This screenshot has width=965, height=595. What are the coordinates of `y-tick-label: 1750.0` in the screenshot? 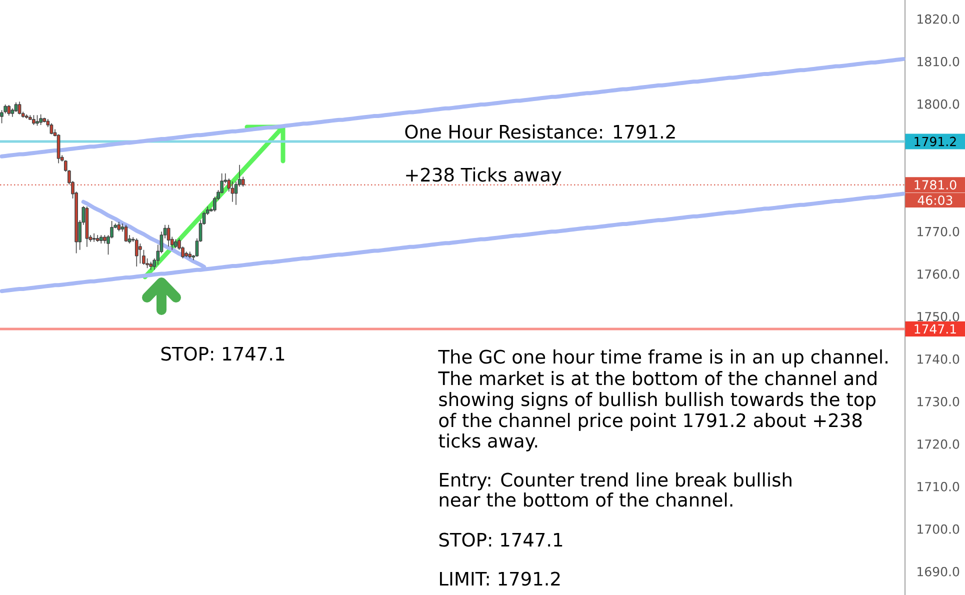 It's located at (939, 317).